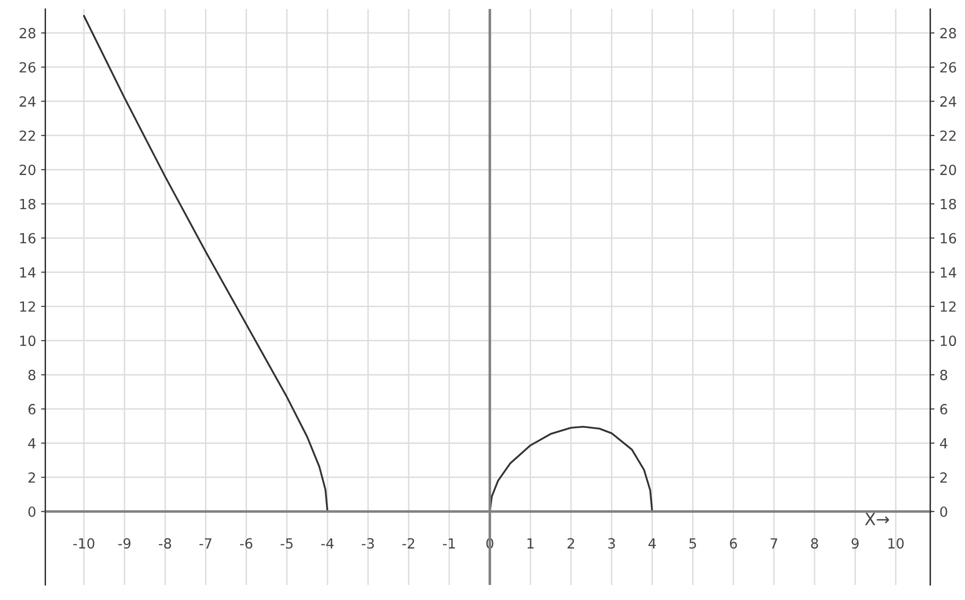 This screenshot has height=600, width=965. What do you see at coordinates (32, 375) in the screenshot?
I see `y-tick-label: 8` at bounding box center [32, 375].